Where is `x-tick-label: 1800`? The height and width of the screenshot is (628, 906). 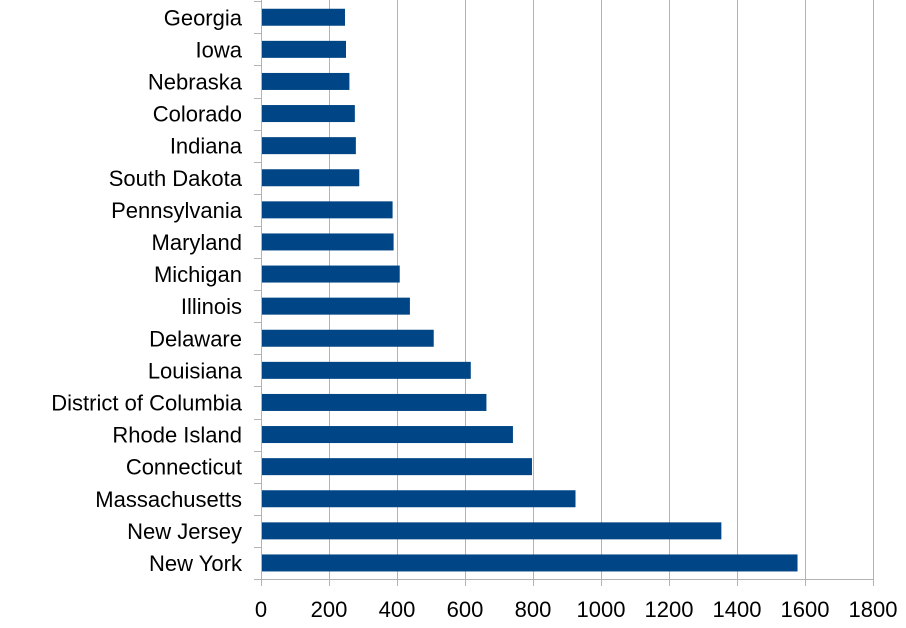
x-tick-label: 1800 is located at coordinates (873, 609).